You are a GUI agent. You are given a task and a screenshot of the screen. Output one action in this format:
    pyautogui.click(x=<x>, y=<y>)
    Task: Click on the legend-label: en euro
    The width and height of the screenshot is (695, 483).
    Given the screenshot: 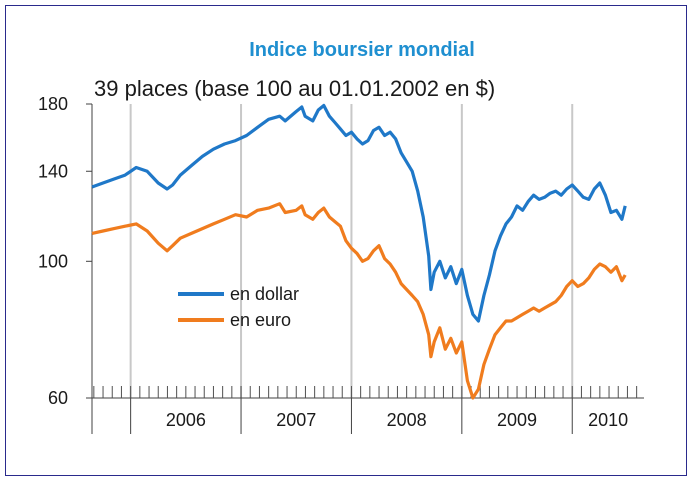 What is the action you would take?
    pyautogui.click(x=260, y=320)
    